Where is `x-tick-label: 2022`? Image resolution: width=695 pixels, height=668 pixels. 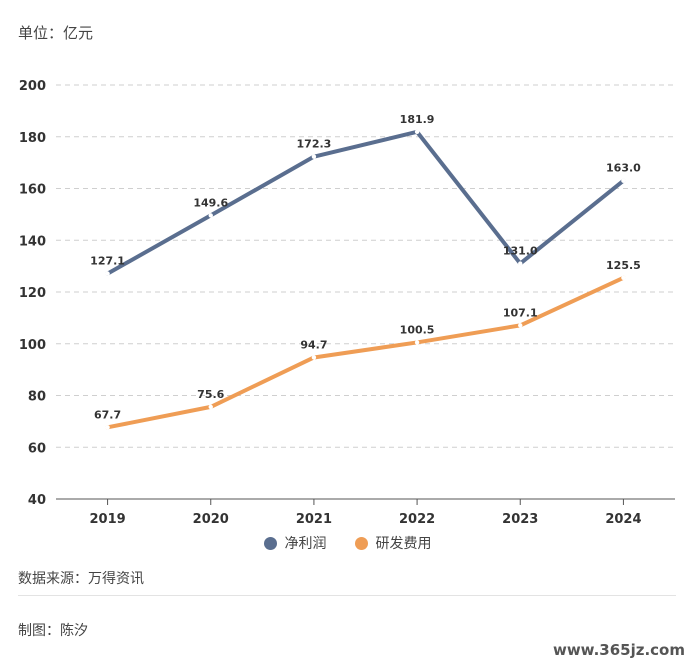 x-tick-label: 2022 is located at coordinates (417, 519).